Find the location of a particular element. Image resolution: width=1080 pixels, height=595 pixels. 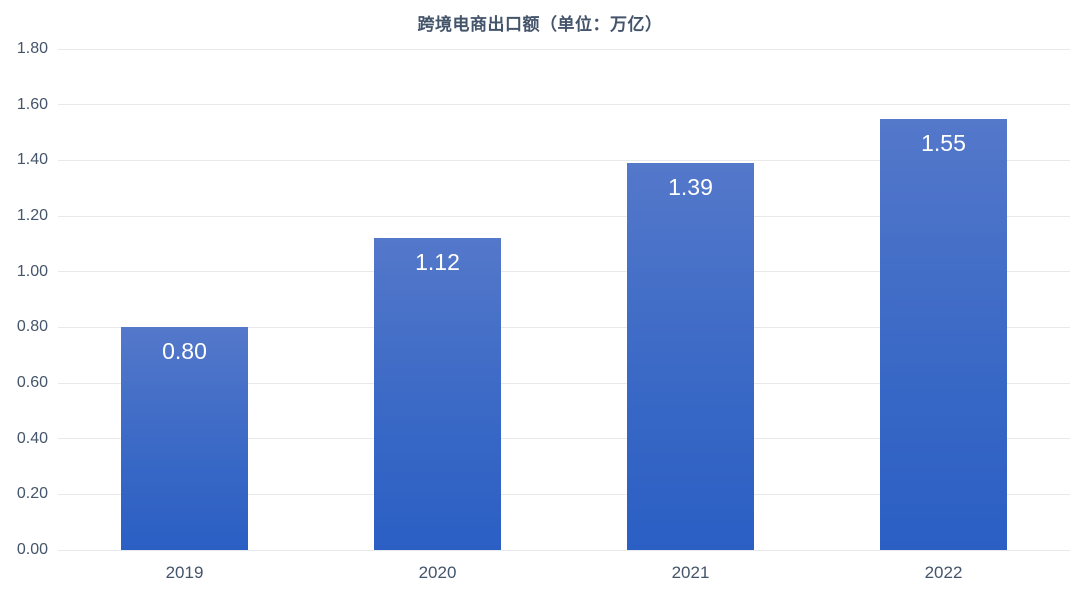

y-tick-label: 0.20 is located at coordinates (32, 494).